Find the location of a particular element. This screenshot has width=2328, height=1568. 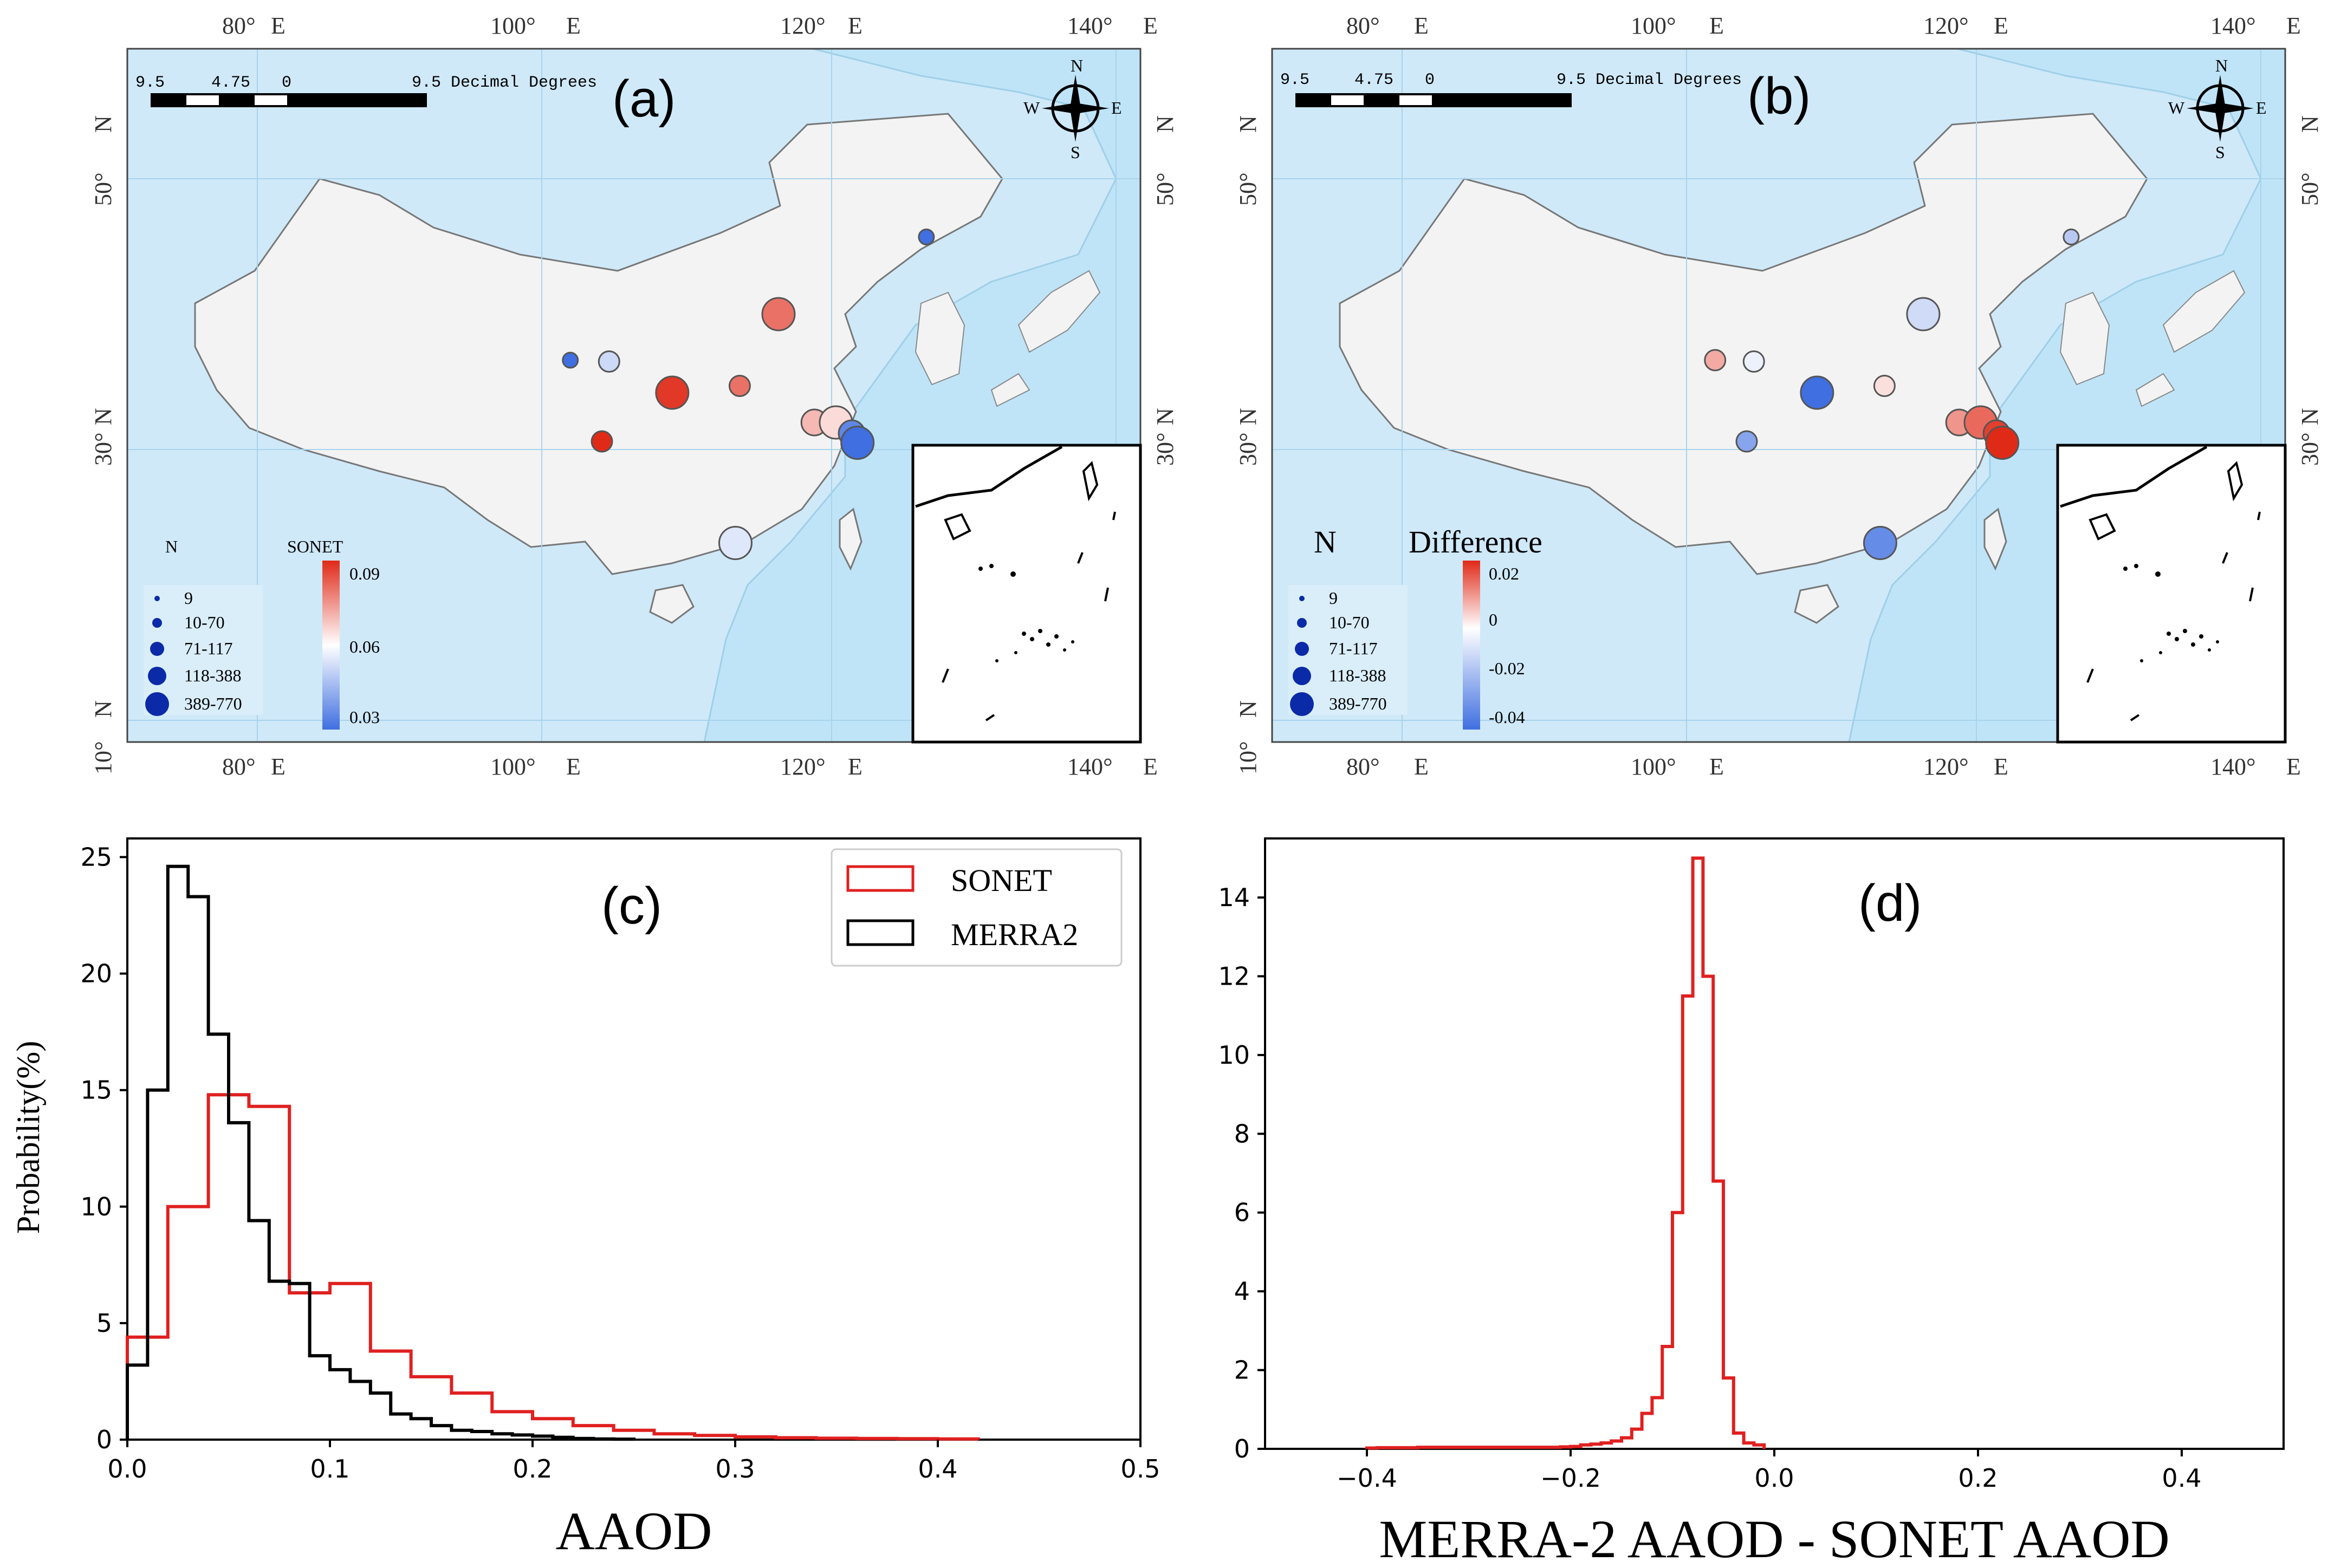

south-china-sea-inset is located at coordinates (2171, 594).